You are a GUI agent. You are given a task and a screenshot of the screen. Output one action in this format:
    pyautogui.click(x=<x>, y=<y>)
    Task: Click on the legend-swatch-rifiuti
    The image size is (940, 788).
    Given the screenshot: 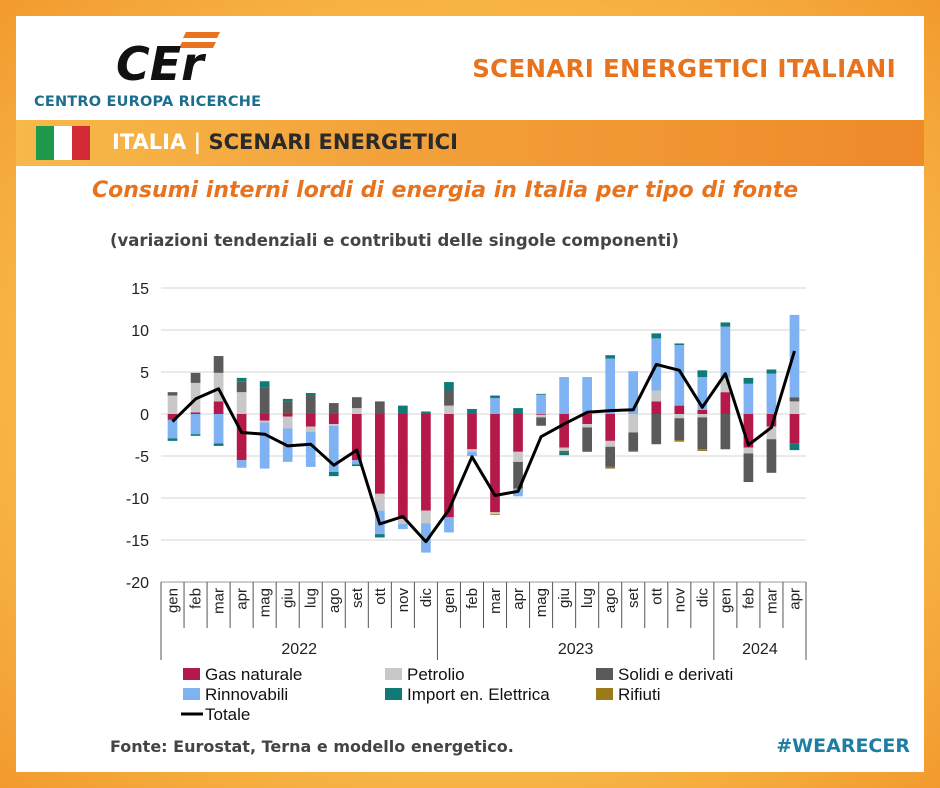 What is the action you would take?
    pyautogui.click(x=604, y=694)
    